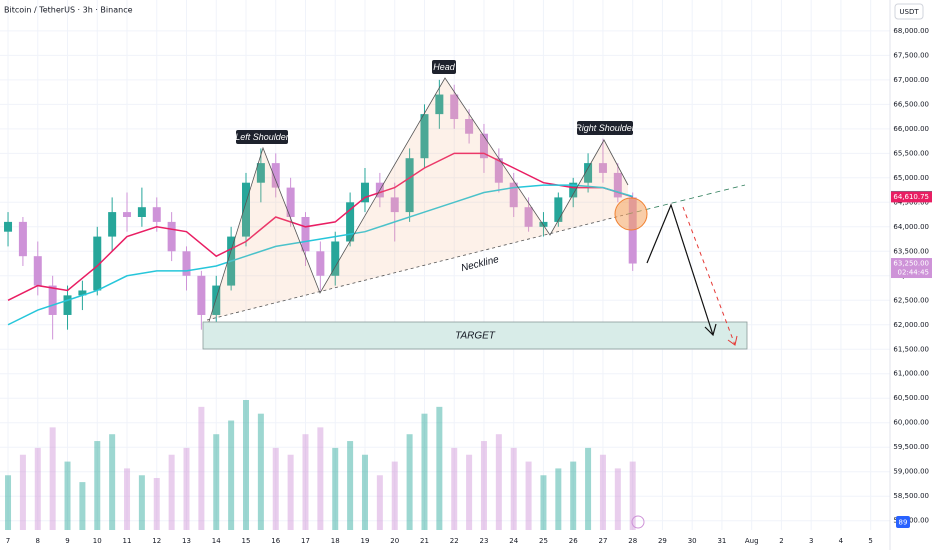  I want to click on y-tick-label: 66,500.00, so click(911, 104).